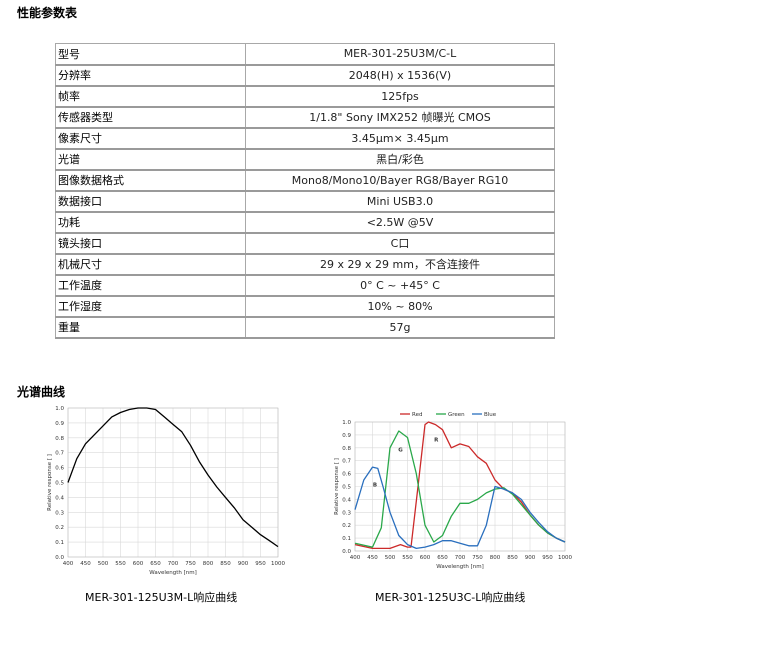 The width and height of the screenshot is (757, 645). I want to click on series-line-blue, so click(460, 508).